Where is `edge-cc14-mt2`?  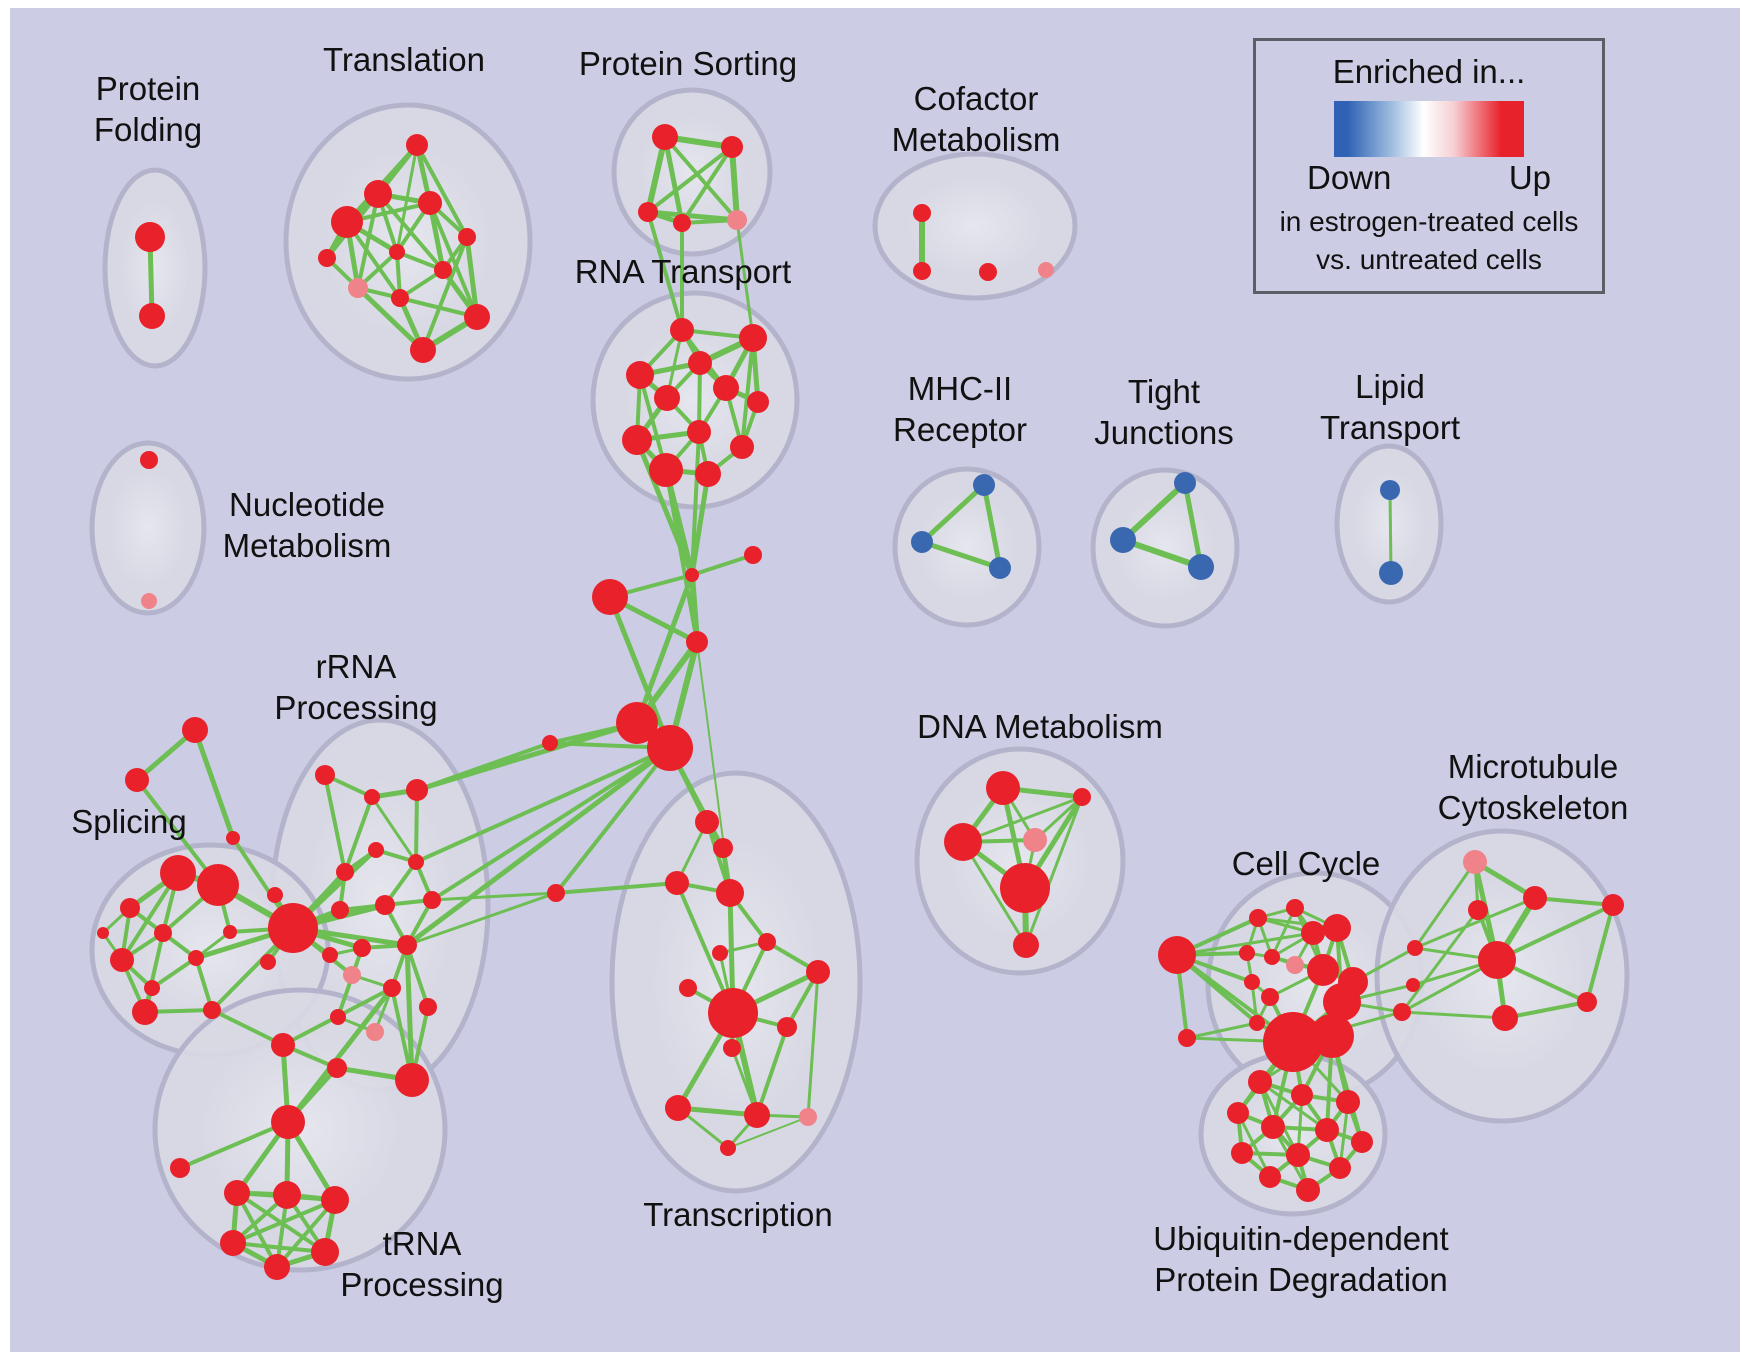 edge-cc14-mt2 is located at coordinates (1475, 923).